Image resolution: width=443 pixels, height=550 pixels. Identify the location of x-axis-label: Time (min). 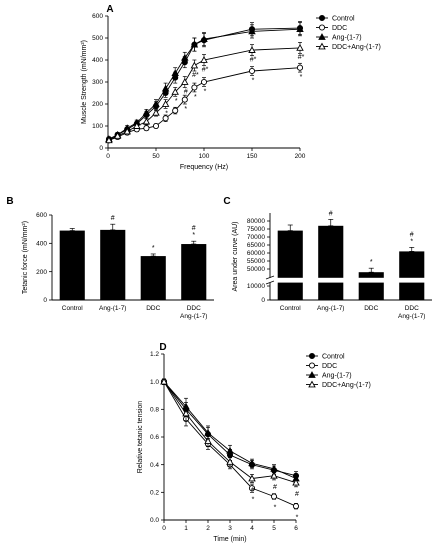
(229, 539).